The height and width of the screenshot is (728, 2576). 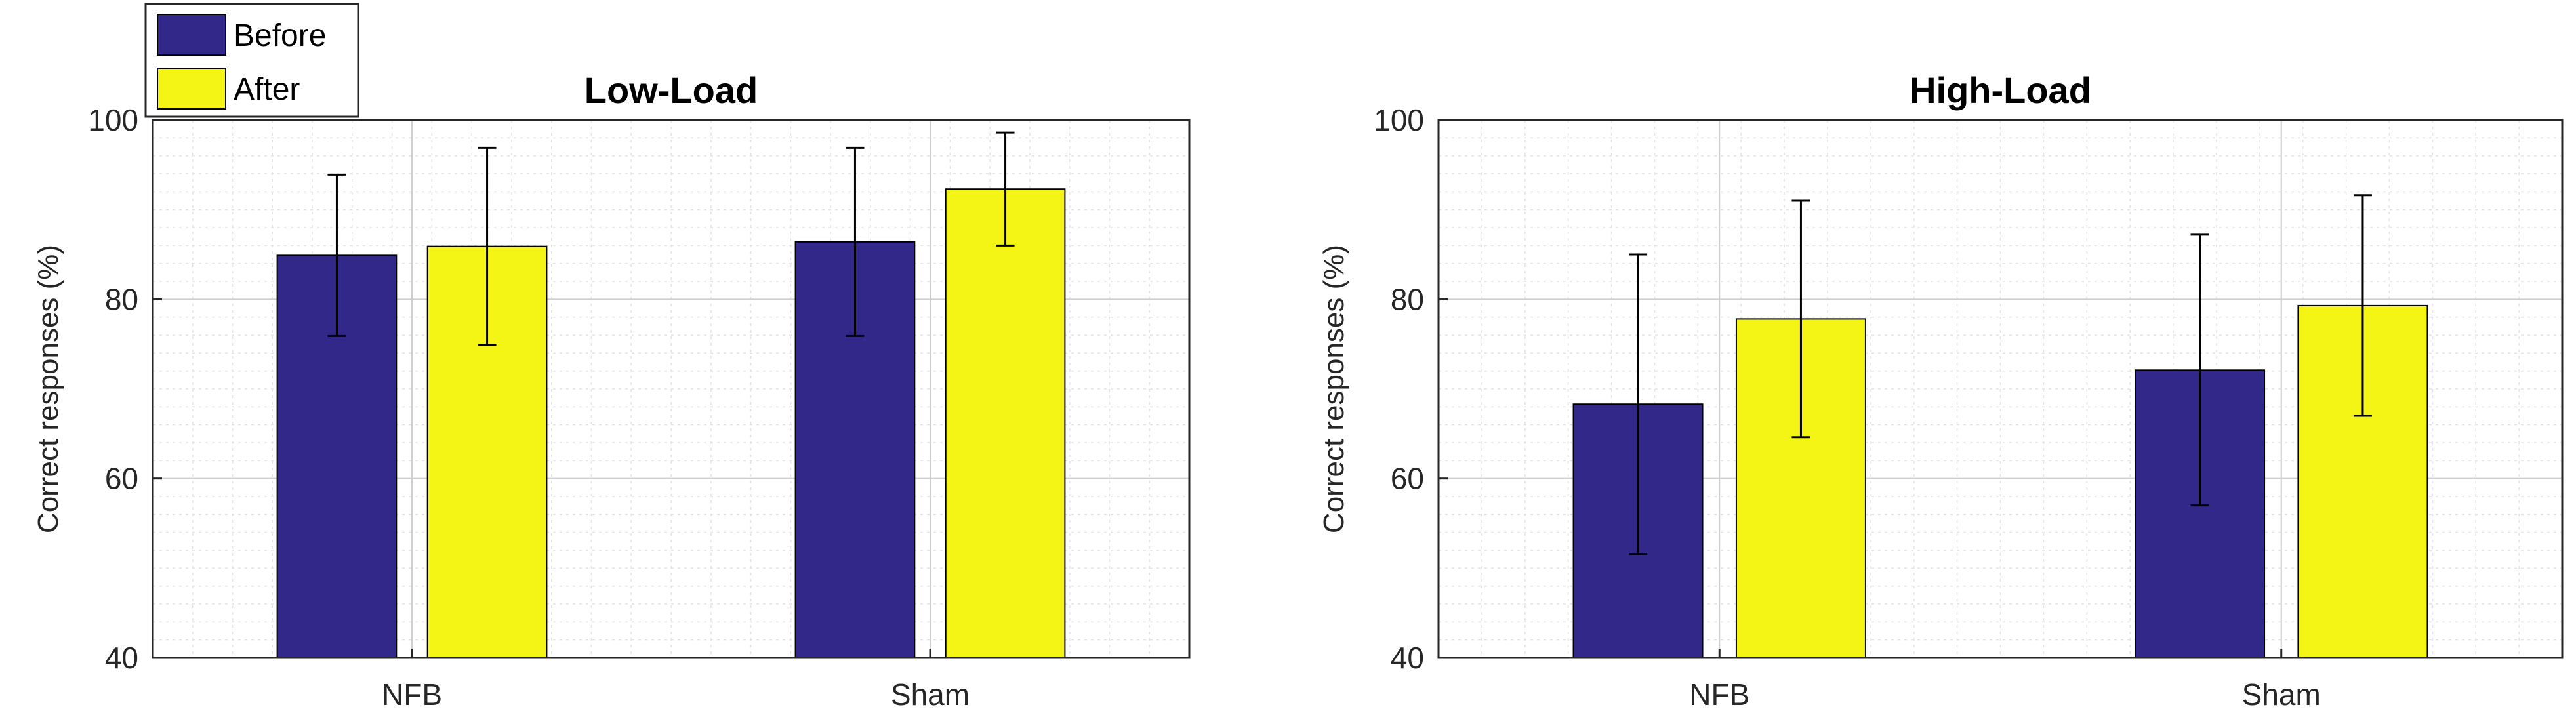 What do you see at coordinates (191, 35) in the screenshot?
I see `legend-swatch-before` at bounding box center [191, 35].